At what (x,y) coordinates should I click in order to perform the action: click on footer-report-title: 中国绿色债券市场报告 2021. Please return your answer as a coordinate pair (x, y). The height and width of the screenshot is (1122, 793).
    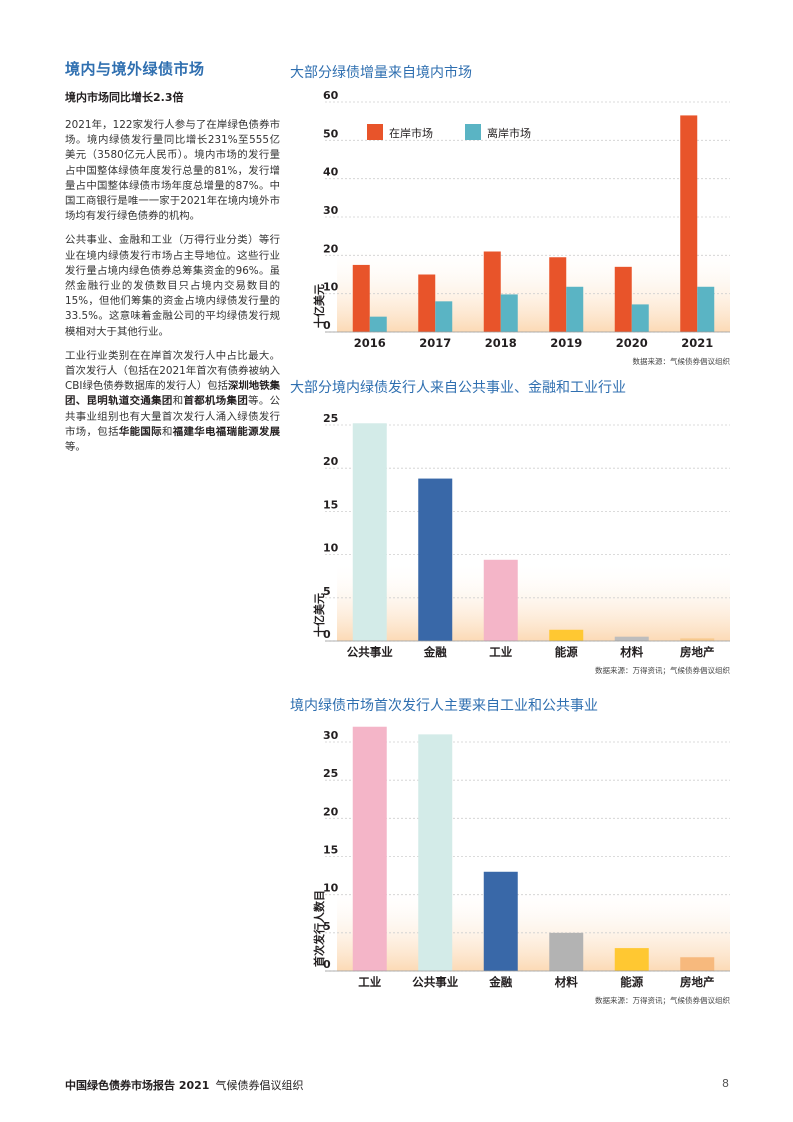
    Looking at the image, I should click on (137, 1085).